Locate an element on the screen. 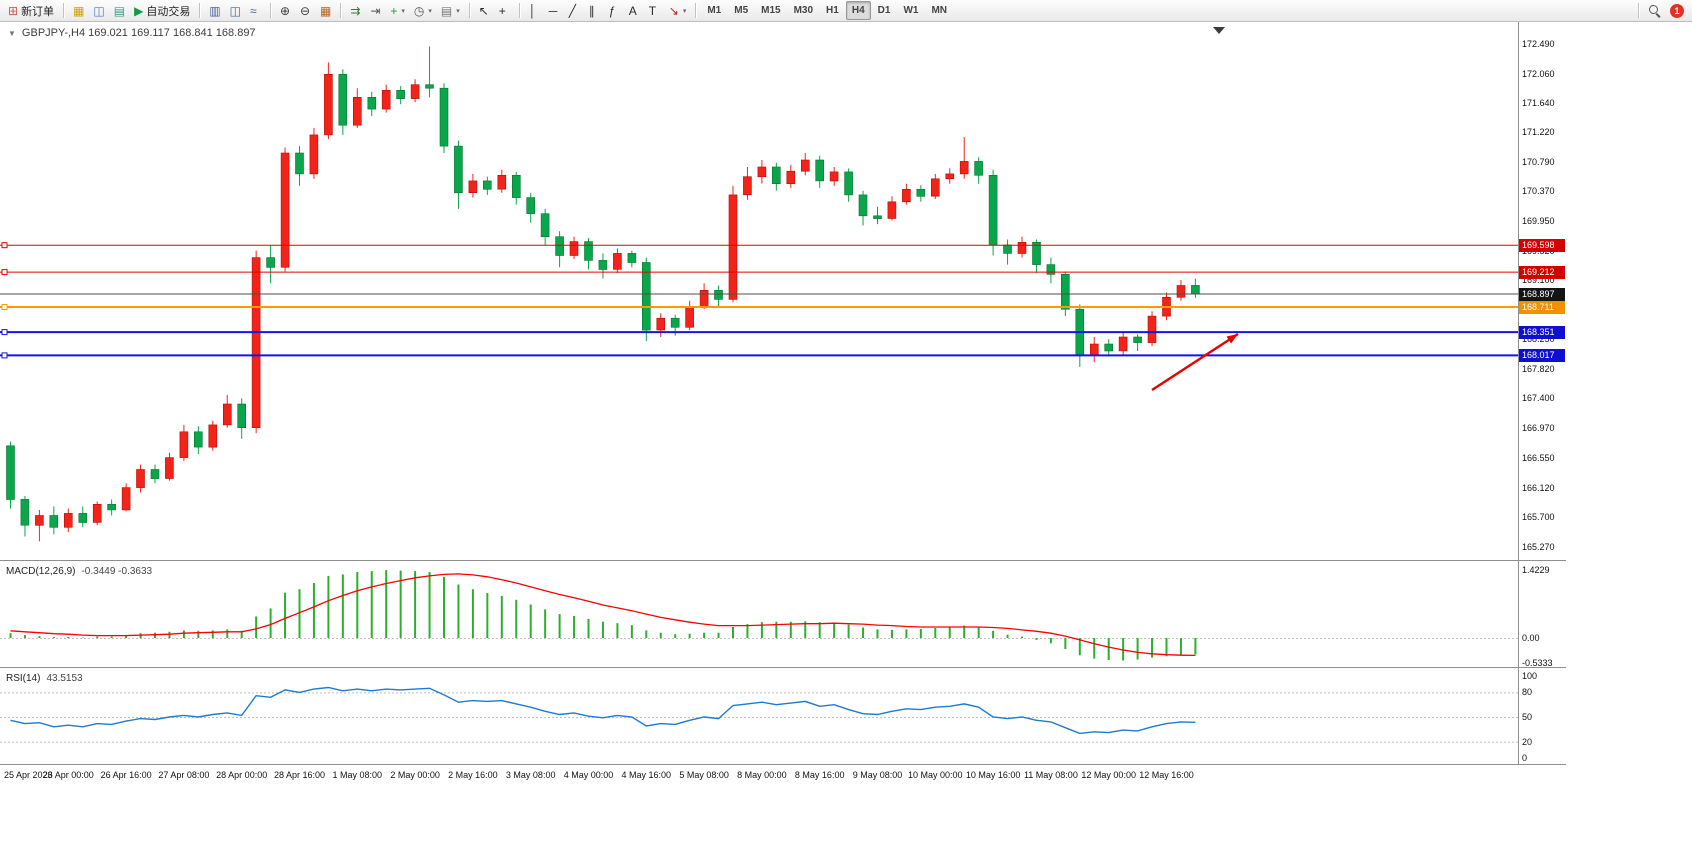 The image size is (1692, 855). zoom-in-icon: ⊕ is located at coordinates (285, 10).